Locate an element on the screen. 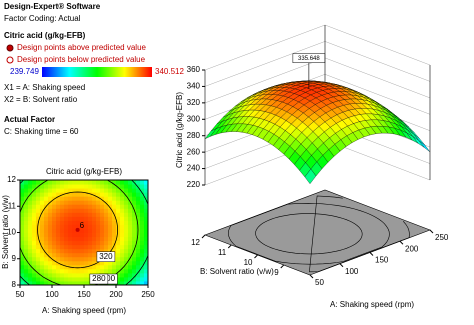 This screenshot has height=325, width=474. z-tick-label: 280 is located at coordinates (194, 135).